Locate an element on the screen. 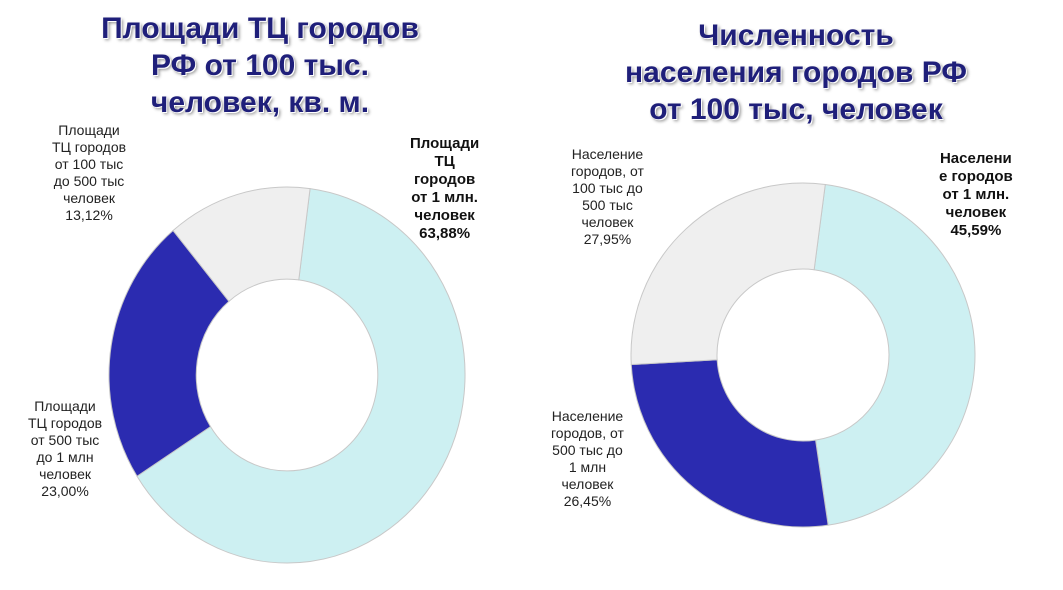  right-slice-500k-1m is located at coordinates (729, 443).